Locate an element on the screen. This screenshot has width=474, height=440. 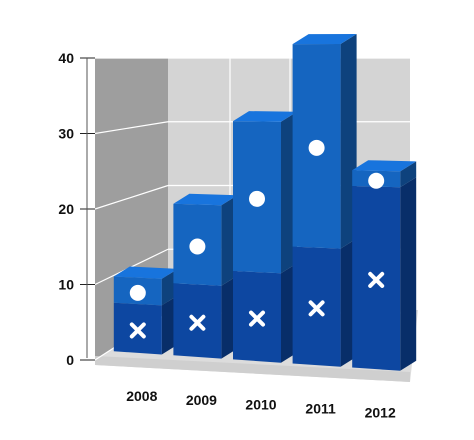
floor-edge is located at coordinates (252, 369).